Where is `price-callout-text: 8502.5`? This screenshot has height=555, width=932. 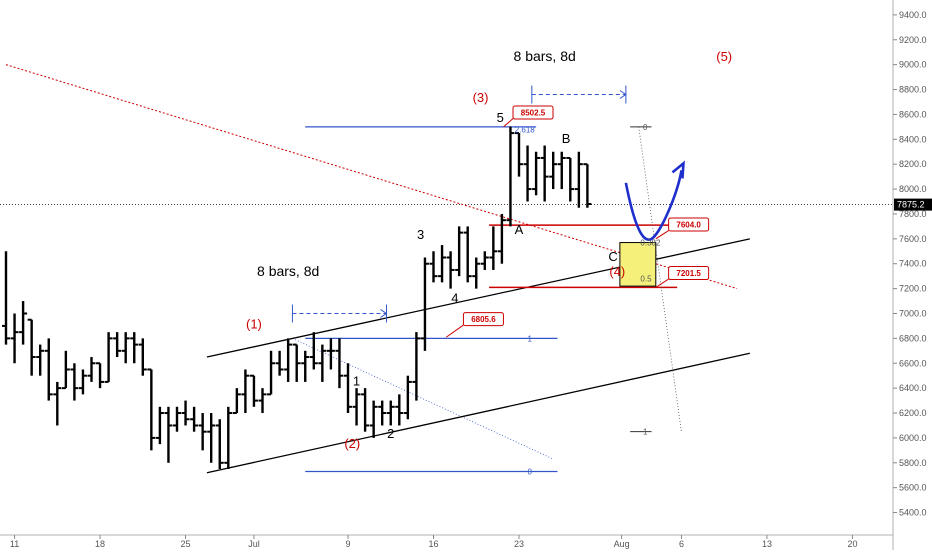 price-callout-text: 8502.5 is located at coordinates (533, 113).